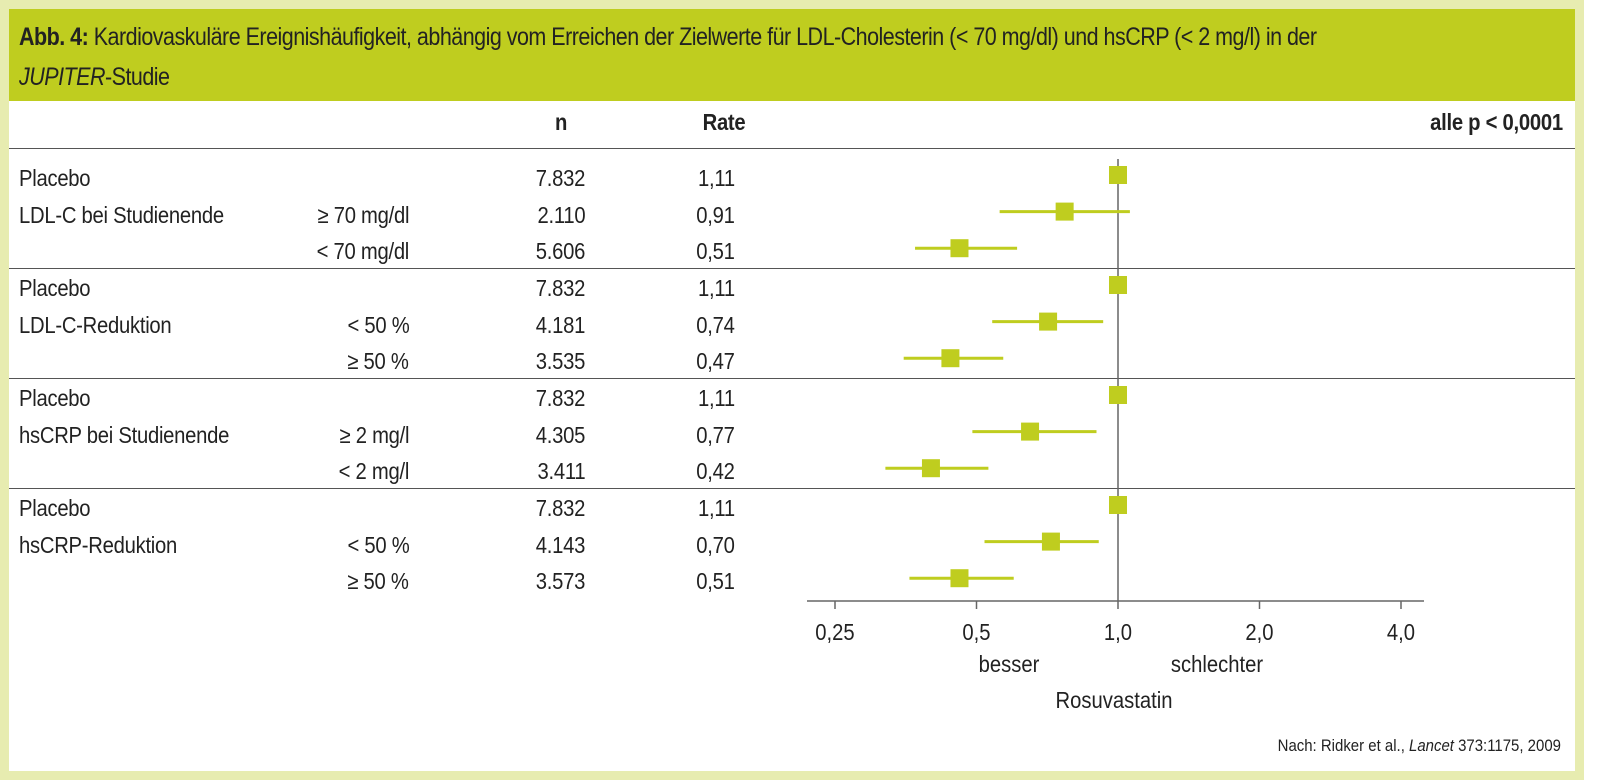  Describe the element at coordinates (1507, 745) in the screenshot. I see `source-suffix: 373:1175, 2009` at that location.